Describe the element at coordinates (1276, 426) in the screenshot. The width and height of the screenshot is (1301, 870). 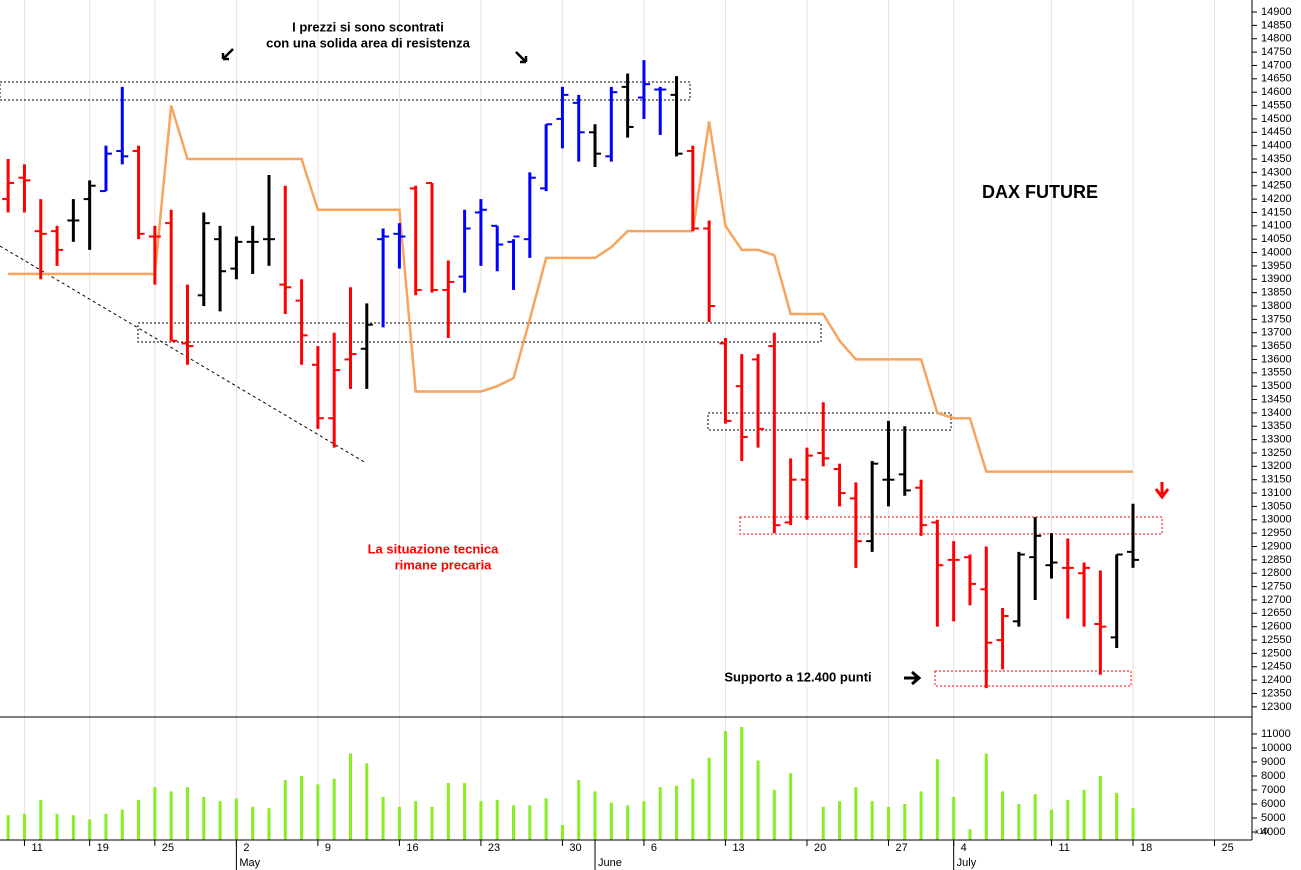
I see `y-tick-label: 13350` at that location.